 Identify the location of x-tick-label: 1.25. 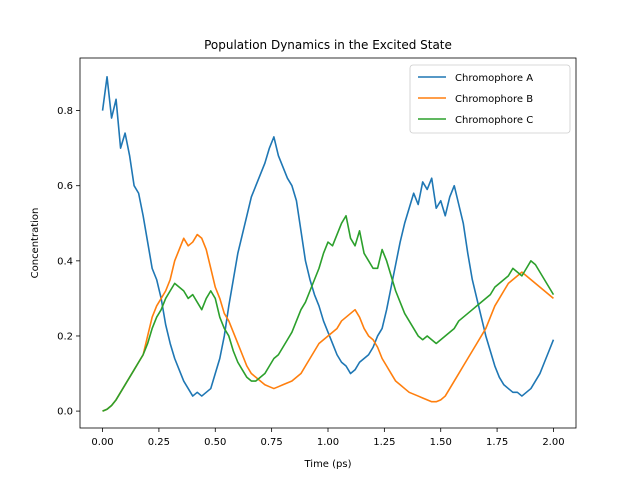
(384, 442).